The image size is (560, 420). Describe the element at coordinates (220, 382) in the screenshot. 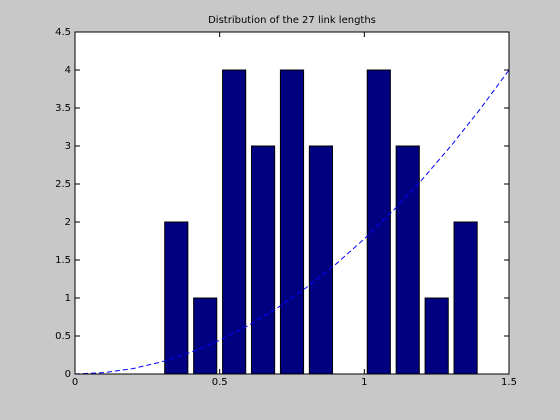

I see `x-tick-label: 0.5` at that location.